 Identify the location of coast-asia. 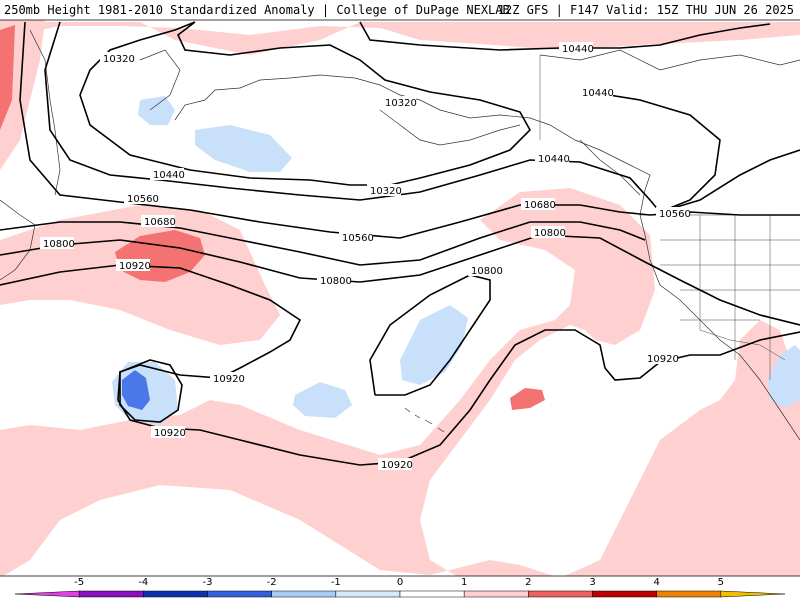
(18, 240).